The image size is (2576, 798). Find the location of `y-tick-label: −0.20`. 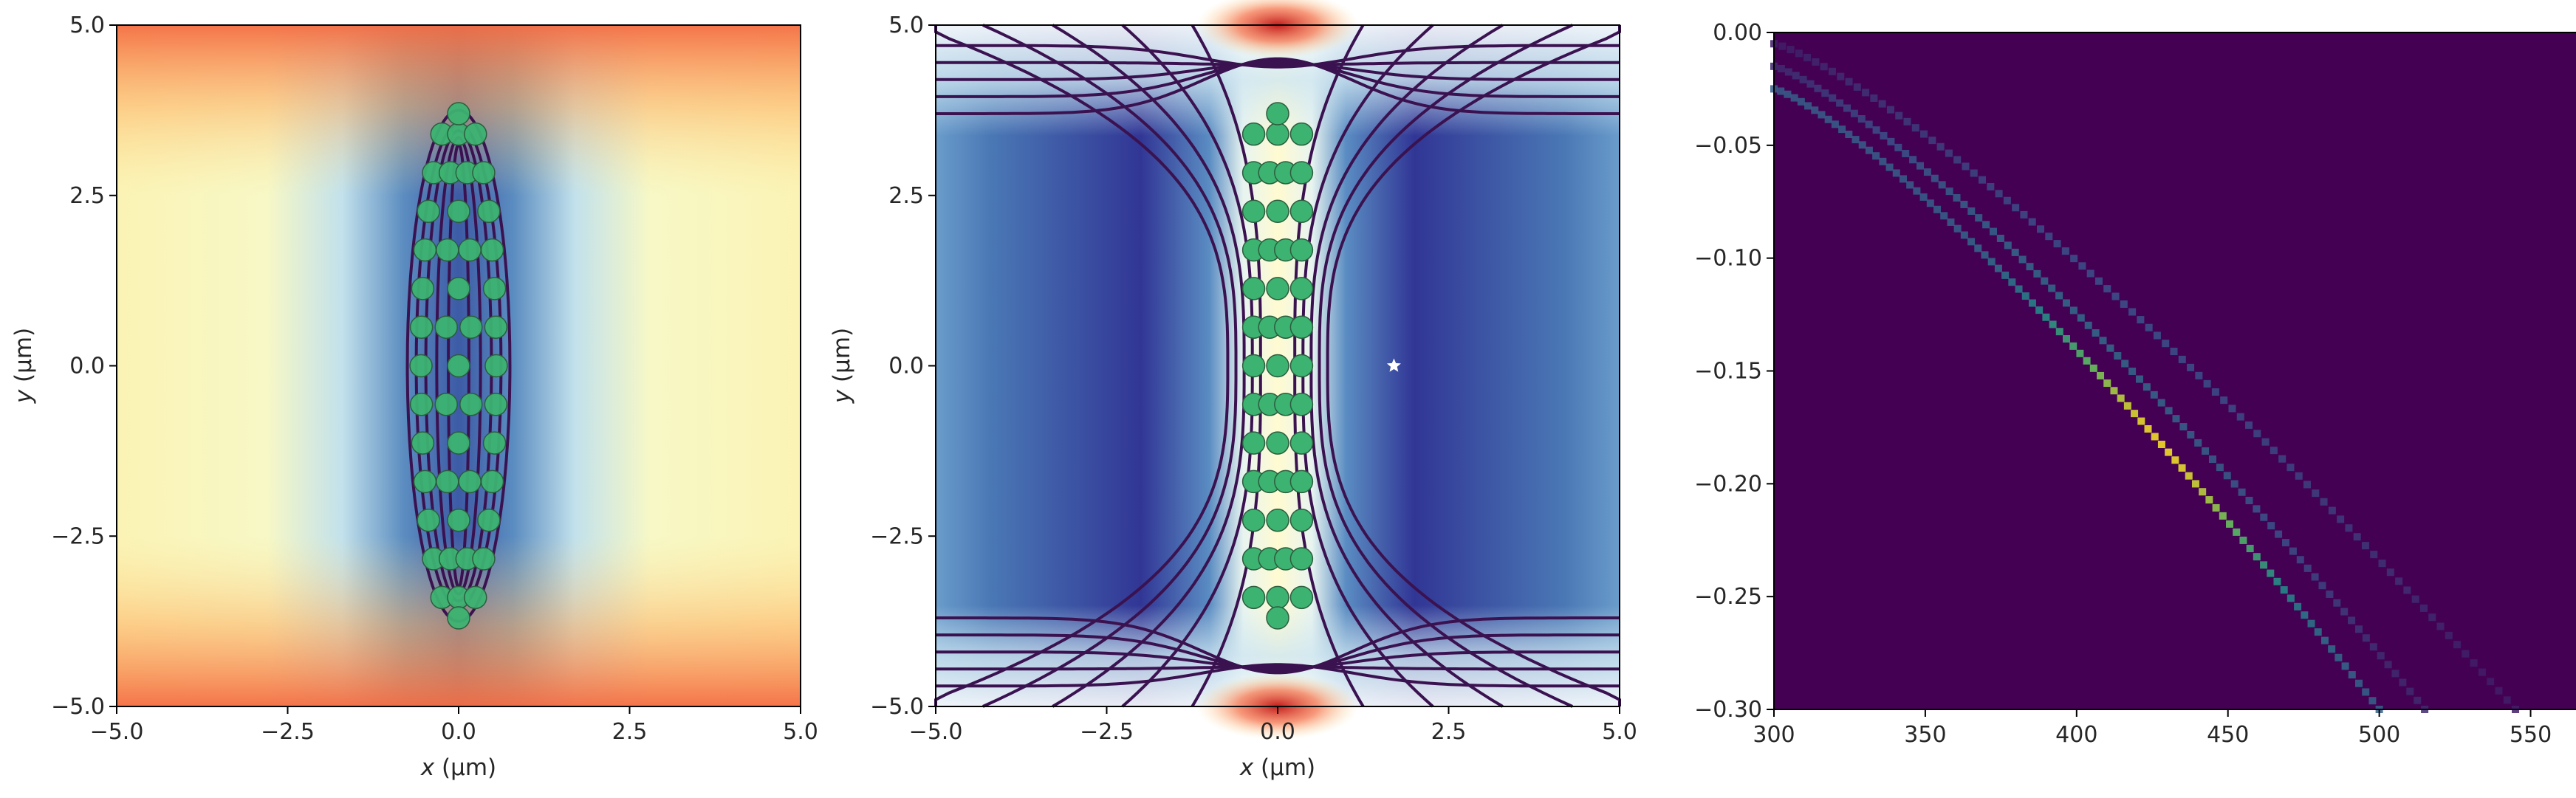

y-tick-label: −0.20 is located at coordinates (1728, 484).